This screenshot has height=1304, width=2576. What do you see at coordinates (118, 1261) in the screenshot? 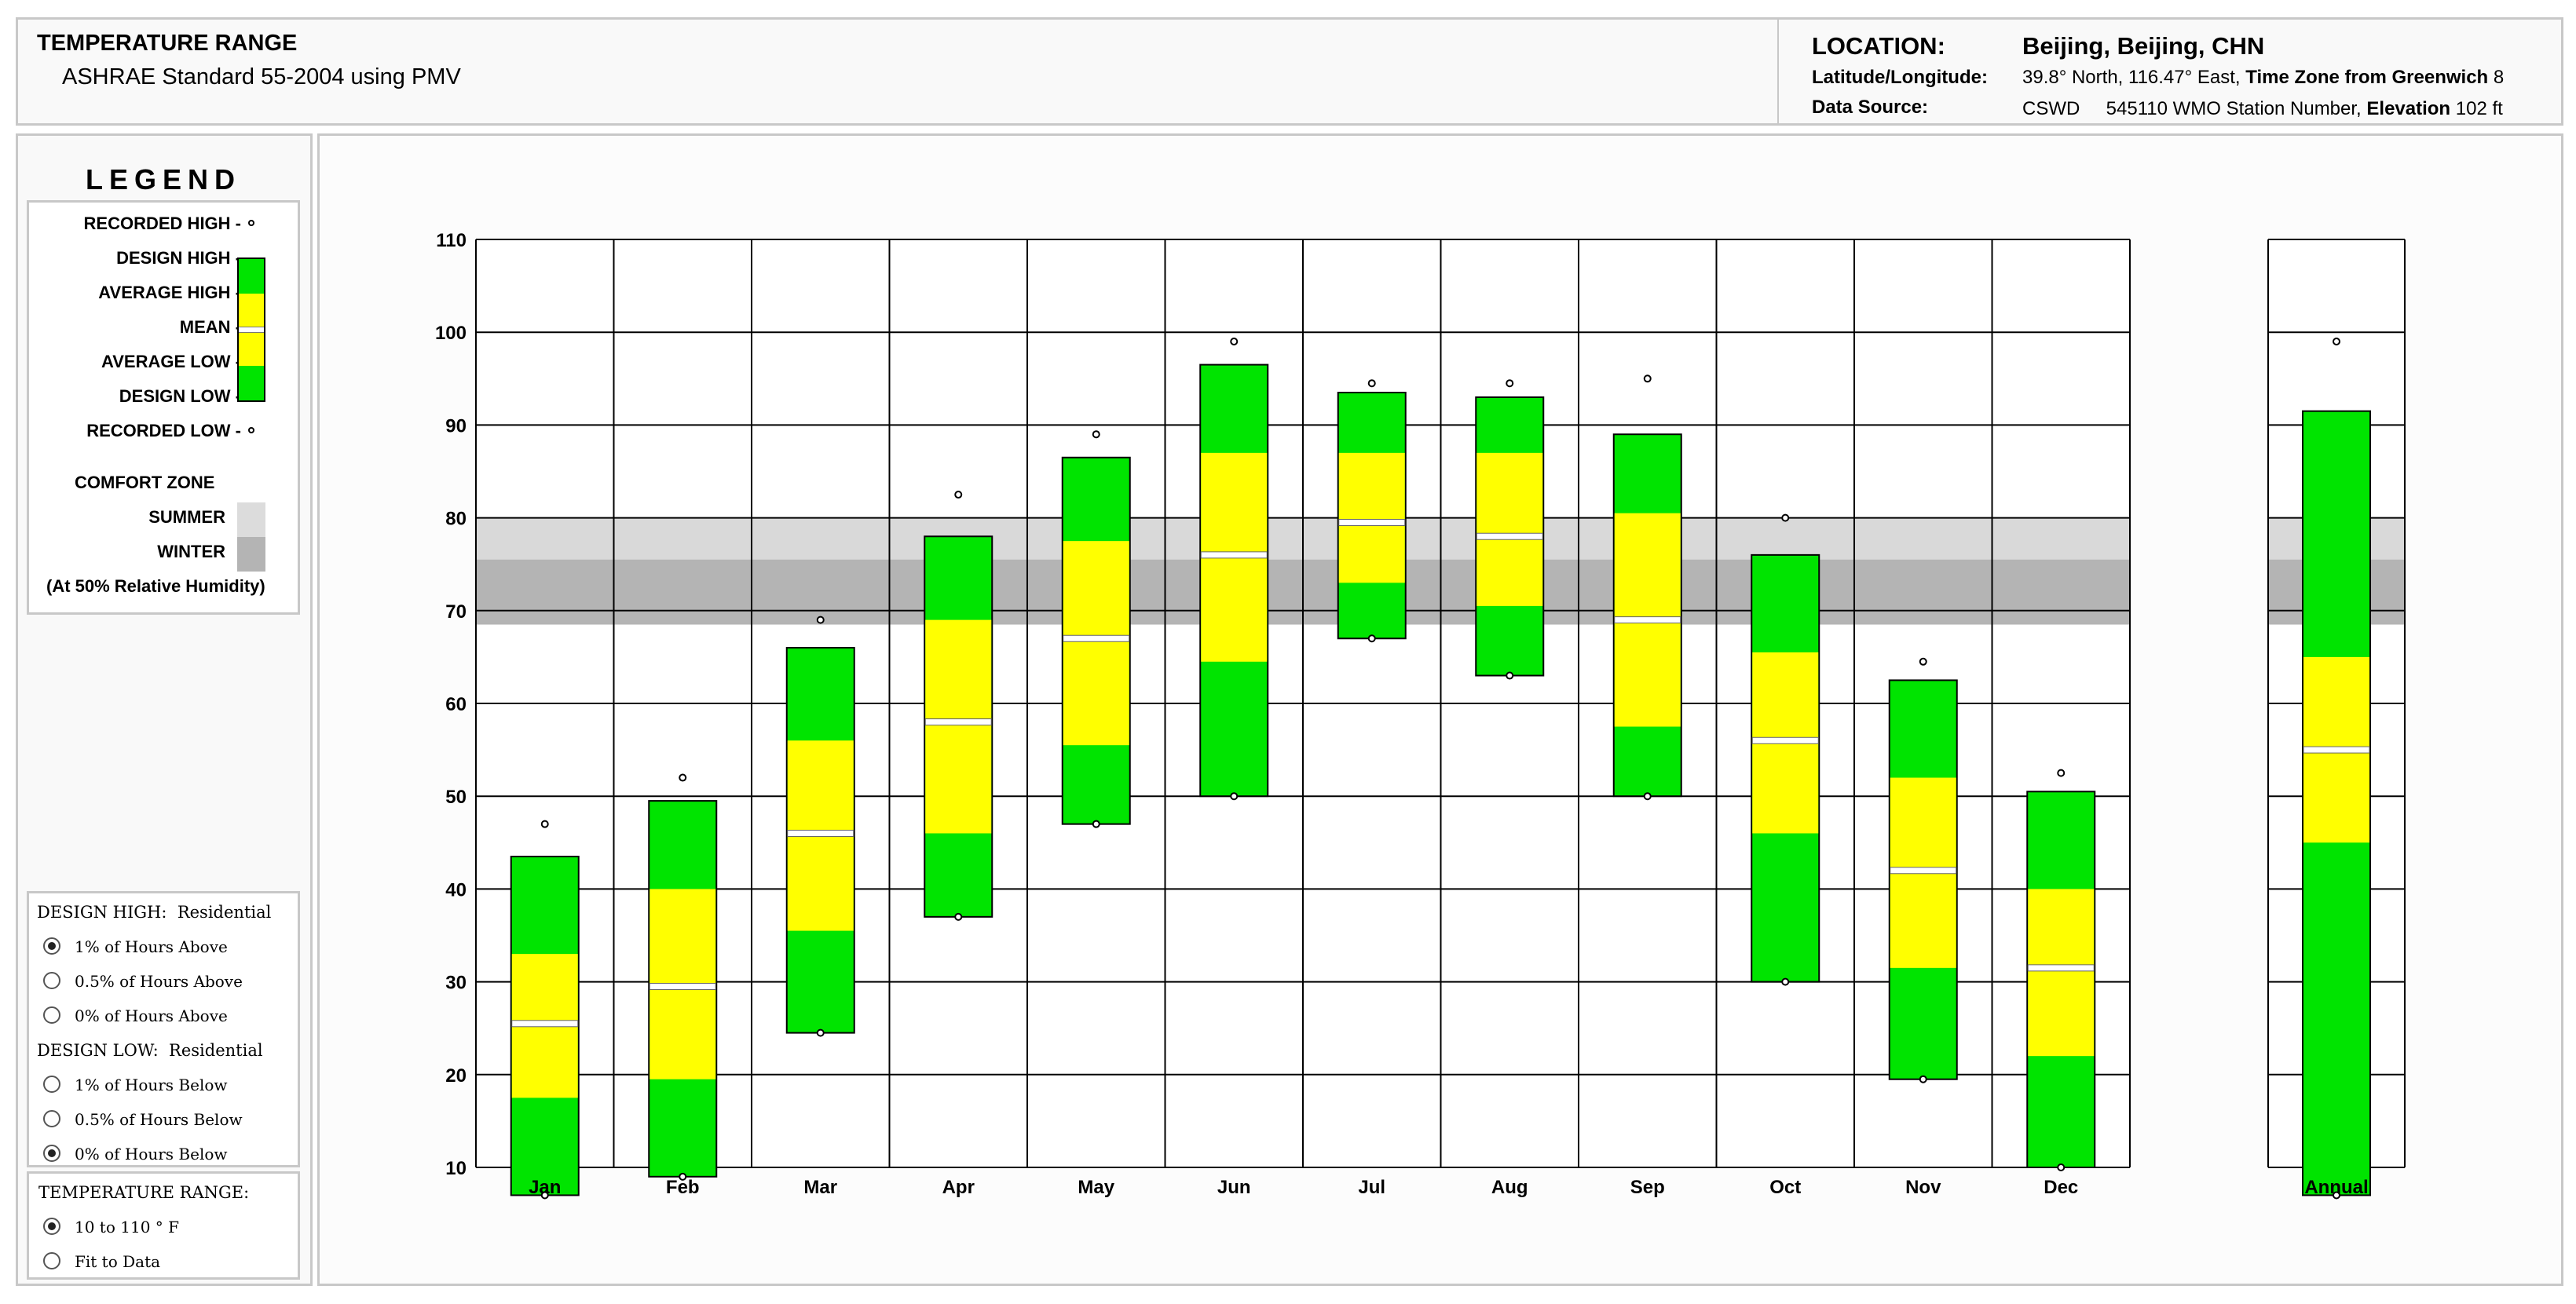
I see `range-option-fit: Fit to Data` at bounding box center [118, 1261].